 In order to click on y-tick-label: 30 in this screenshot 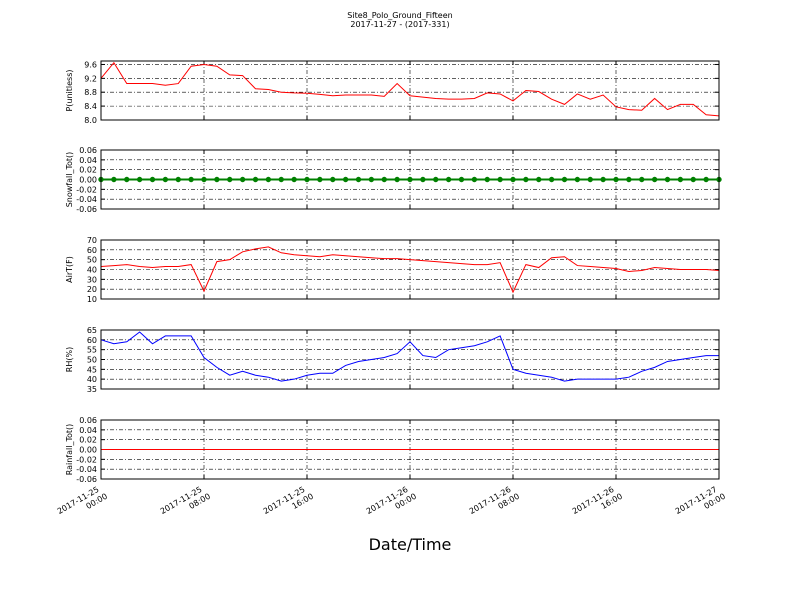, I will do `click(92, 279)`.